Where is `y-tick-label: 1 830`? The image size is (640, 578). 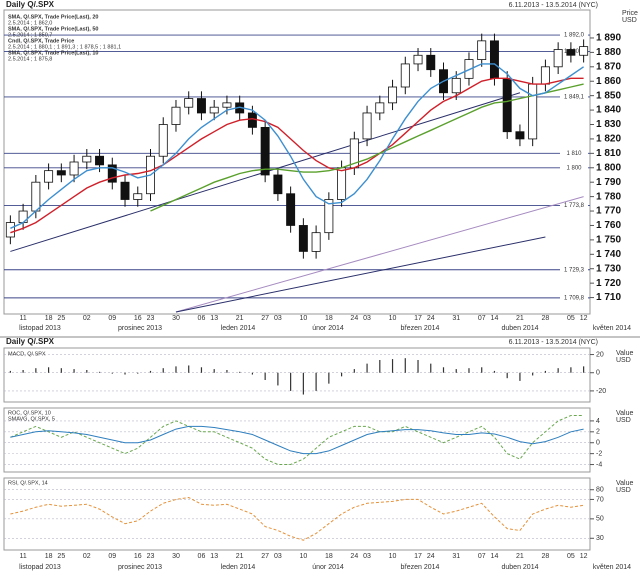
y-tick-label: 1 830 is located at coordinates (608, 124).